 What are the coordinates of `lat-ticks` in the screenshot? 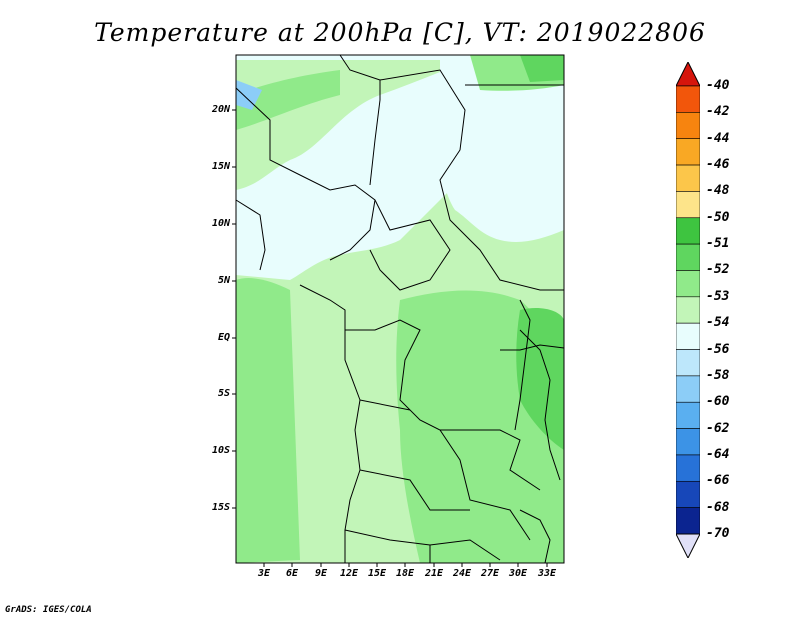 It's located at (234, 309).